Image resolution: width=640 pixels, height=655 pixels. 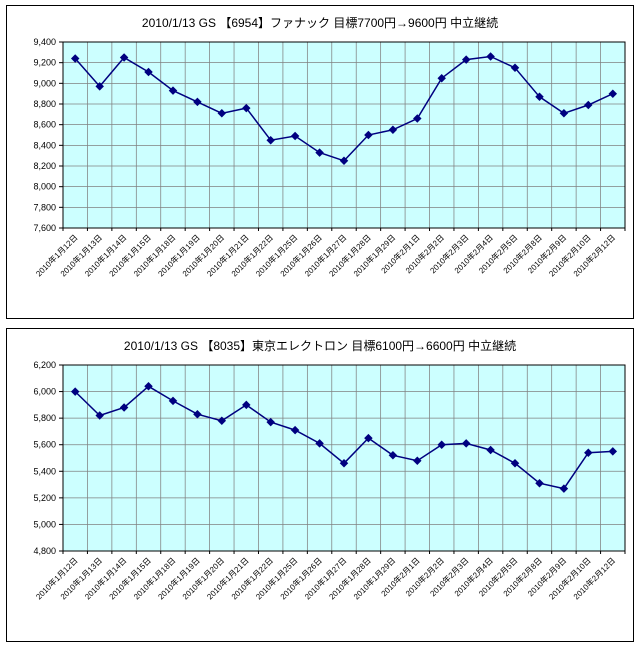 What do you see at coordinates (44, 365) in the screenshot?
I see `y-tick-label: 6,200` at bounding box center [44, 365].